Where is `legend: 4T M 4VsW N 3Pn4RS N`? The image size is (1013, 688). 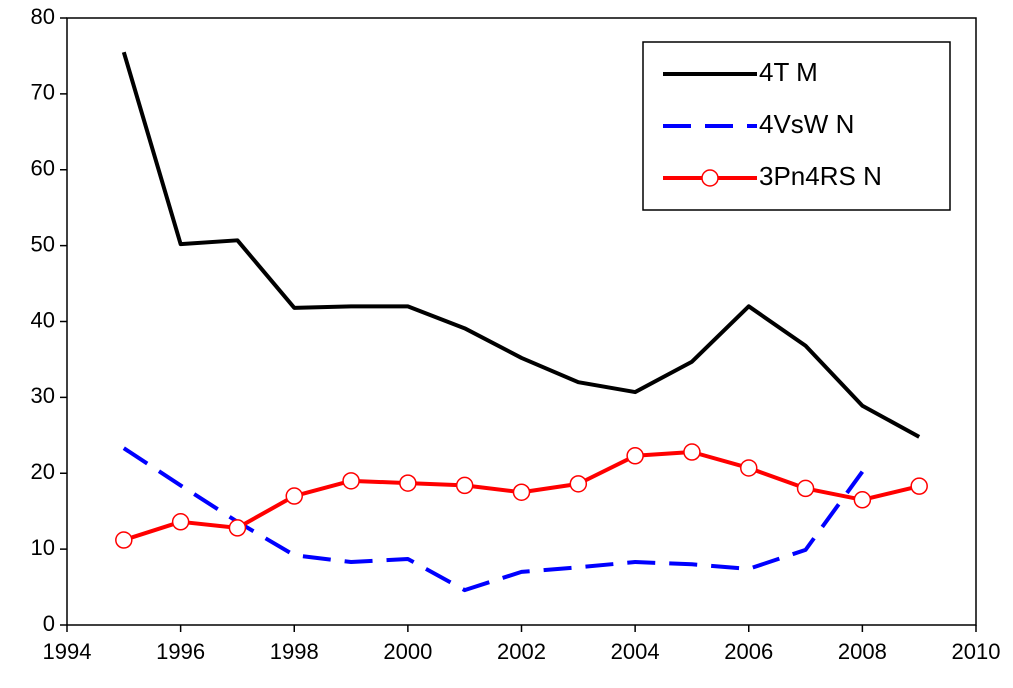
legend: 4T M 4VsW N 3Pn4RS N is located at coordinates (796, 126).